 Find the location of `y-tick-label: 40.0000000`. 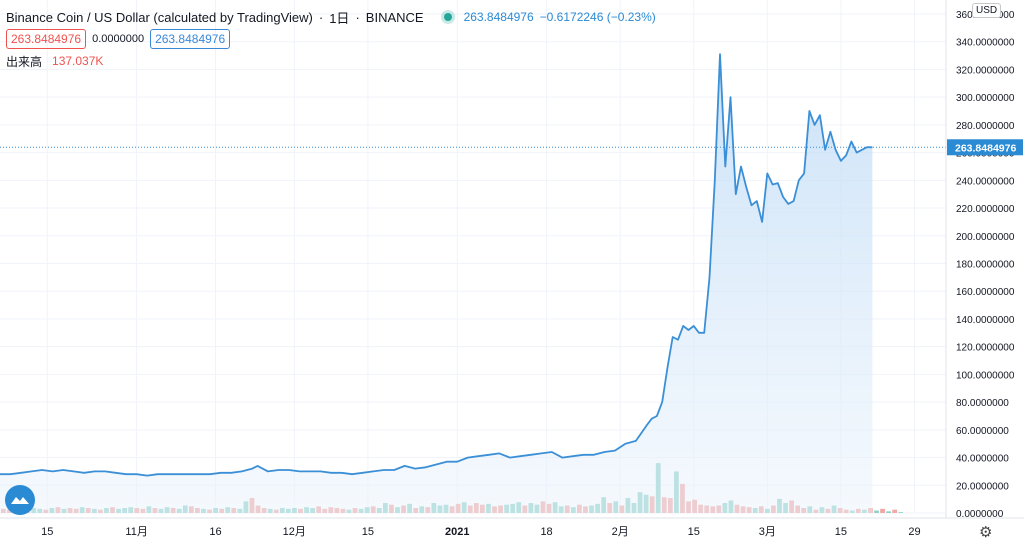

y-tick-label: 40.0000000 is located at coordinates (982, 459).